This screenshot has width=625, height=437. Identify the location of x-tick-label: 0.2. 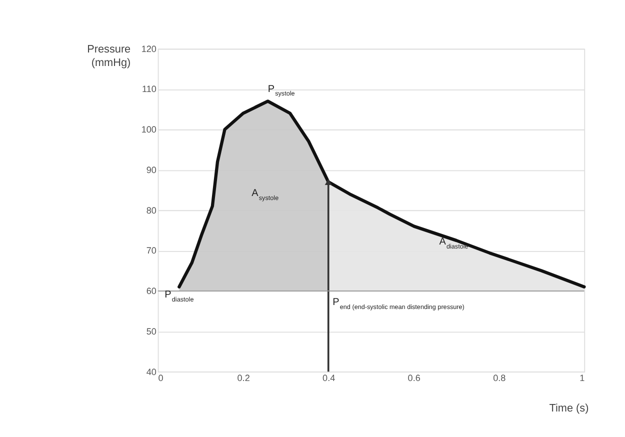
(243, 378).